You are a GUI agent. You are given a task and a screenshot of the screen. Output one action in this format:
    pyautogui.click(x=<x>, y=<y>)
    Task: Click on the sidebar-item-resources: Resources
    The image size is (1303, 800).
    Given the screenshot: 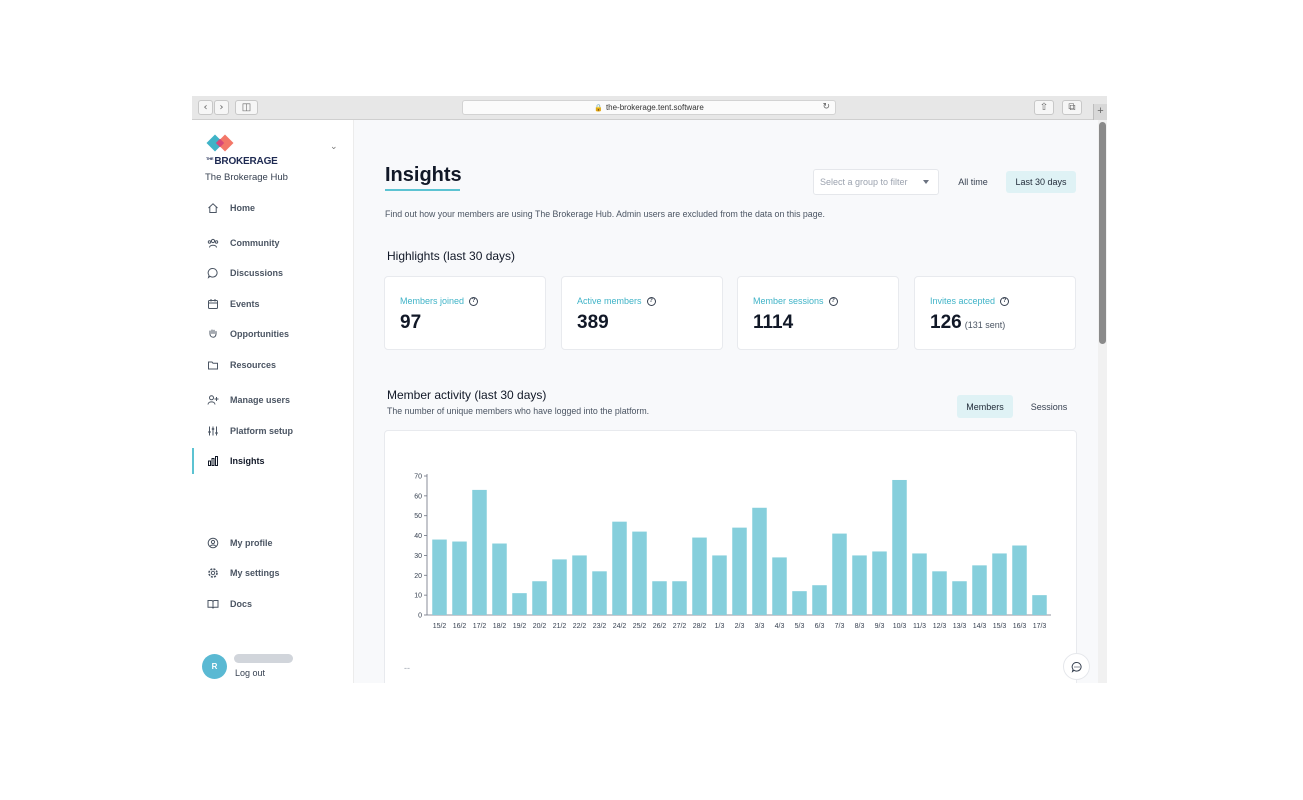 What is the action you would take?
    pyautogui.click(x=273, y=365)
    